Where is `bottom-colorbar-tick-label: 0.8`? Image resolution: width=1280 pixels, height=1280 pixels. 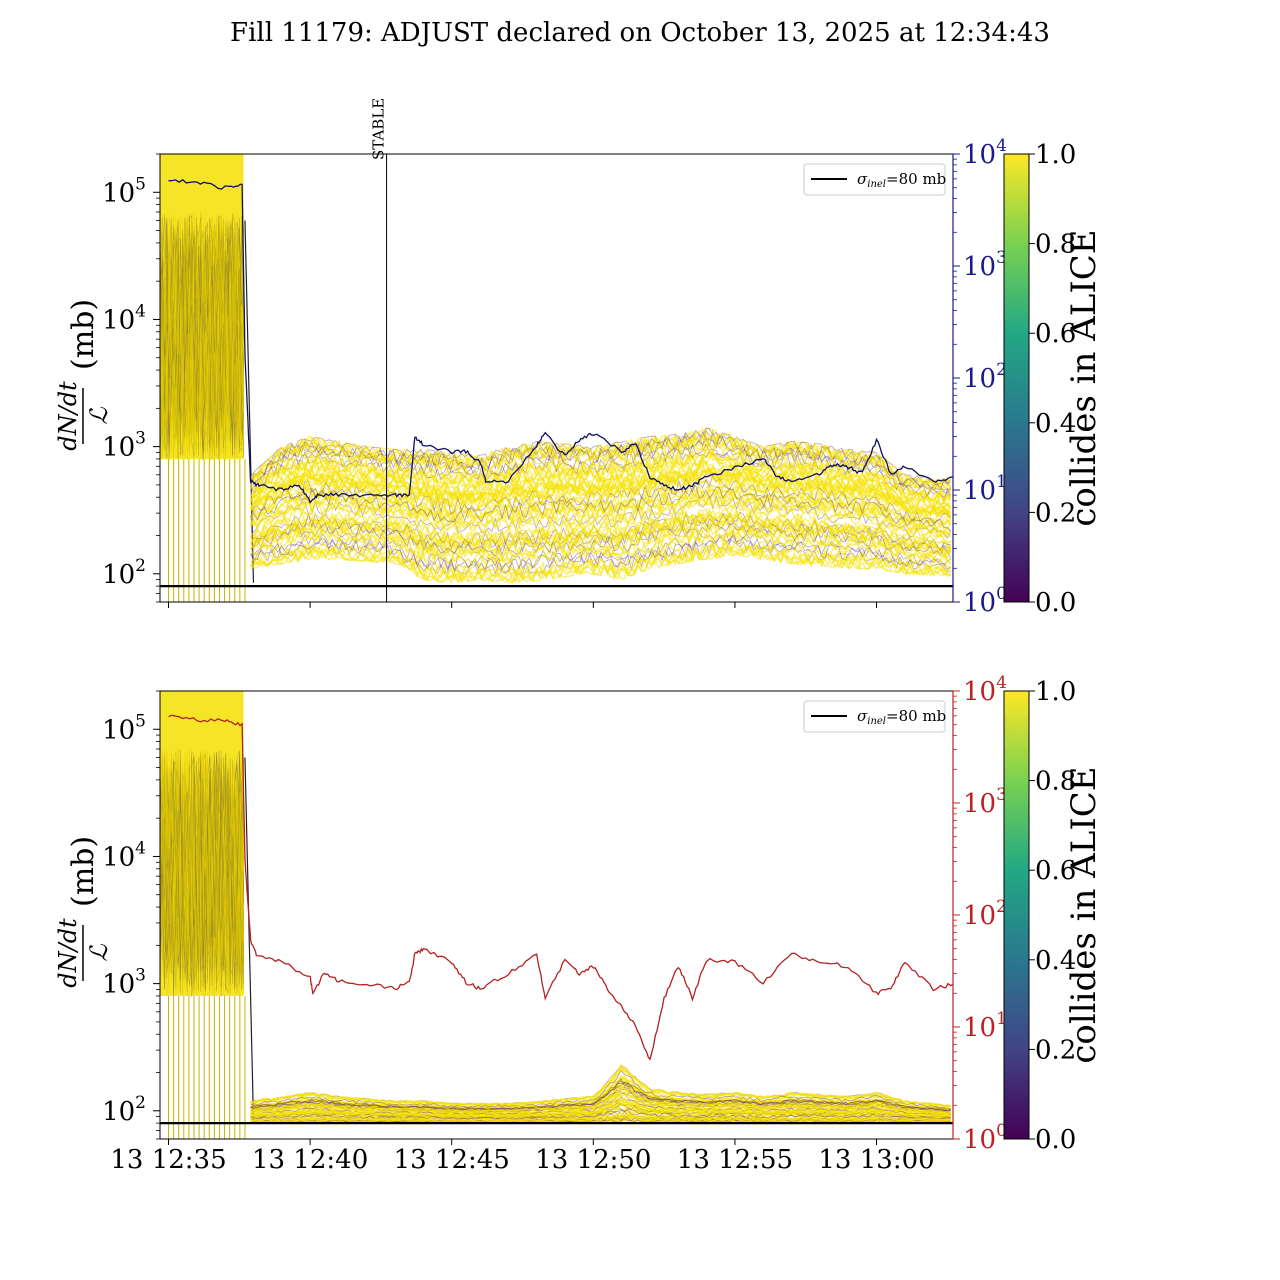
bottom-colorbar-tick-label: 0.8 is located at coordinates (1055, 782).